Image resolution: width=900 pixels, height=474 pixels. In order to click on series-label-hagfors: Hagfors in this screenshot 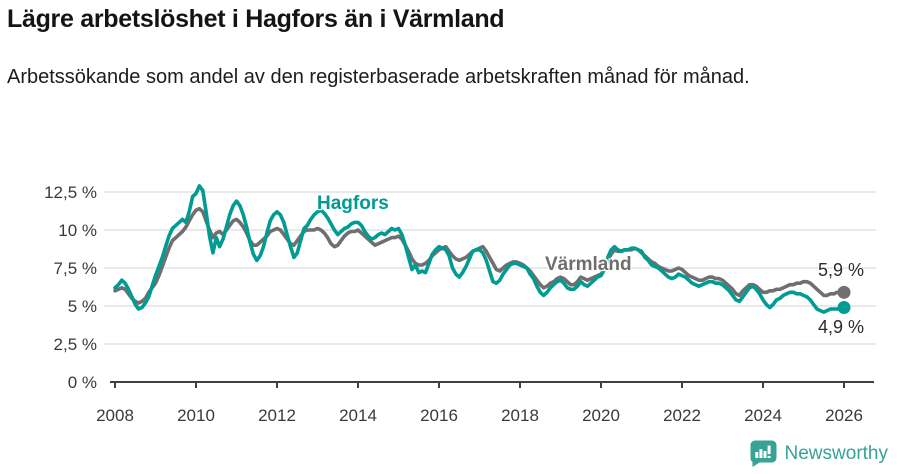, I will do `click(353, 203)`.